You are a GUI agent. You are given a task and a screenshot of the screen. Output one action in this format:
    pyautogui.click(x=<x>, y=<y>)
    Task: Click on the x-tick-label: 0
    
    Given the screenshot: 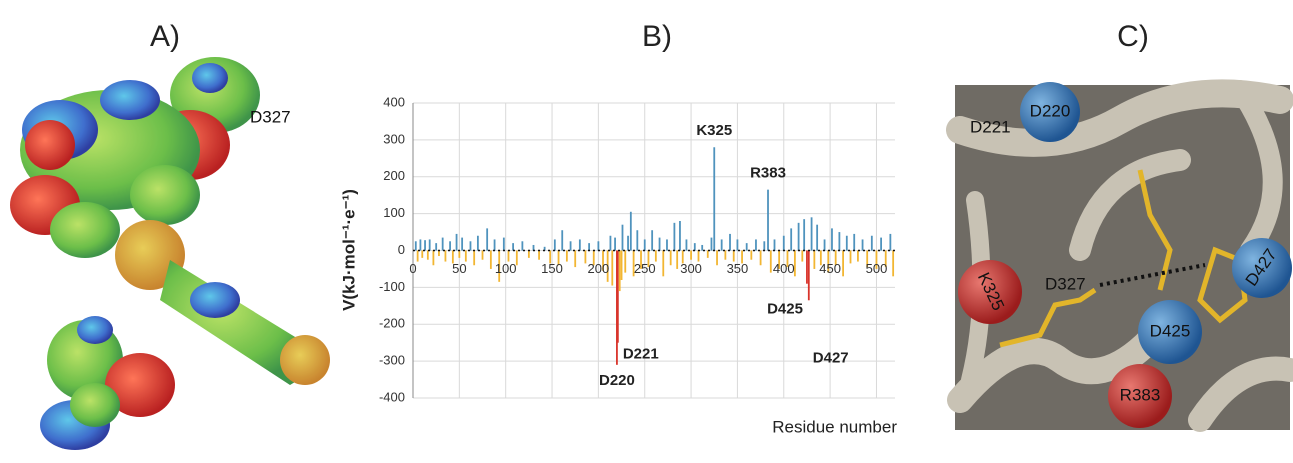 What is the action you would take?
    pyautogui.click(x=412, y=268)
    